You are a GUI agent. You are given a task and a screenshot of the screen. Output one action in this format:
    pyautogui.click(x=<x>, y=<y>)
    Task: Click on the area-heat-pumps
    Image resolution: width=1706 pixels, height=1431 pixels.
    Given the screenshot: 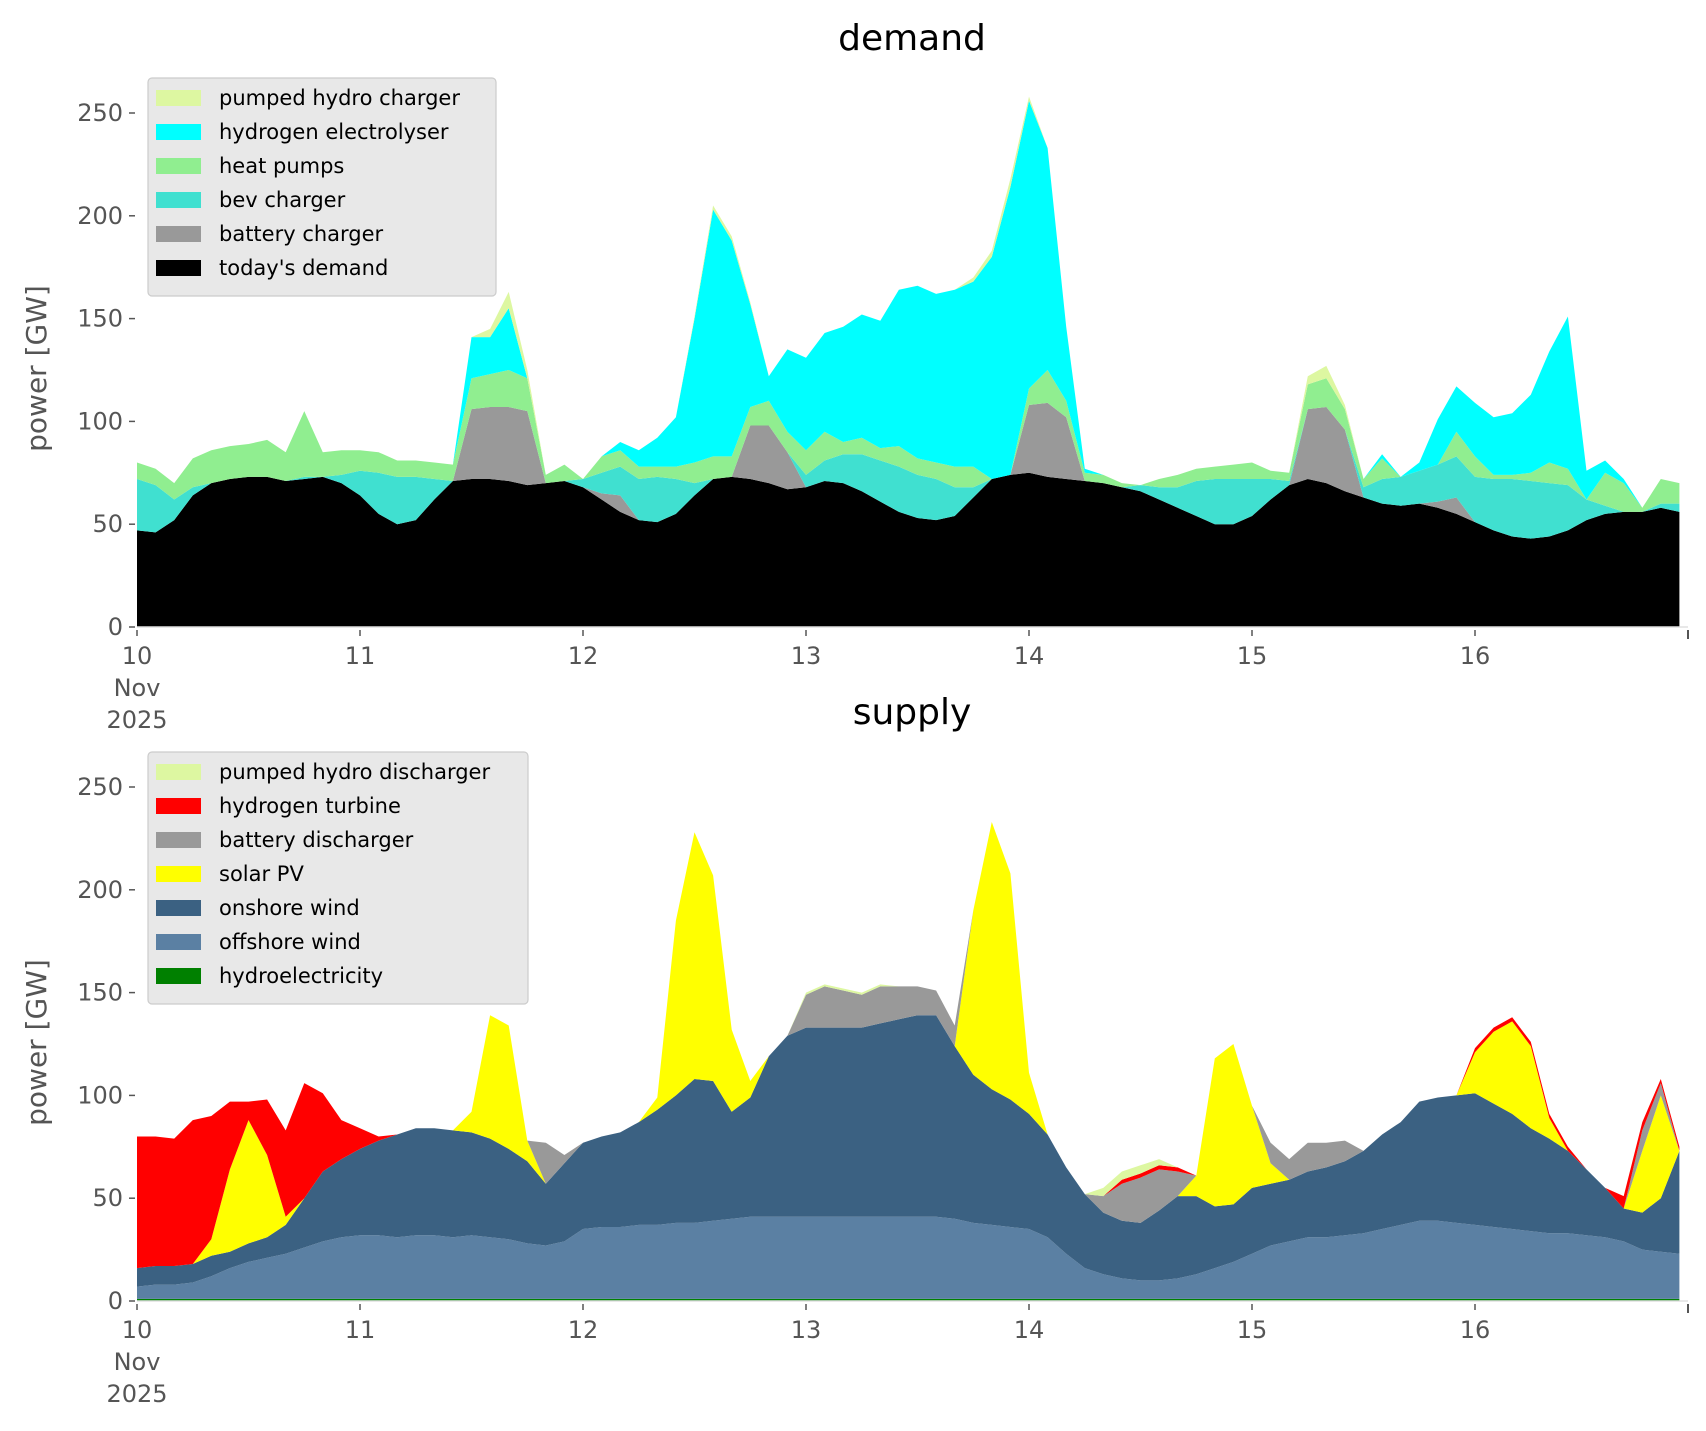 What is the action you would take?
    pyautogui.click(x=908, y=441)
    